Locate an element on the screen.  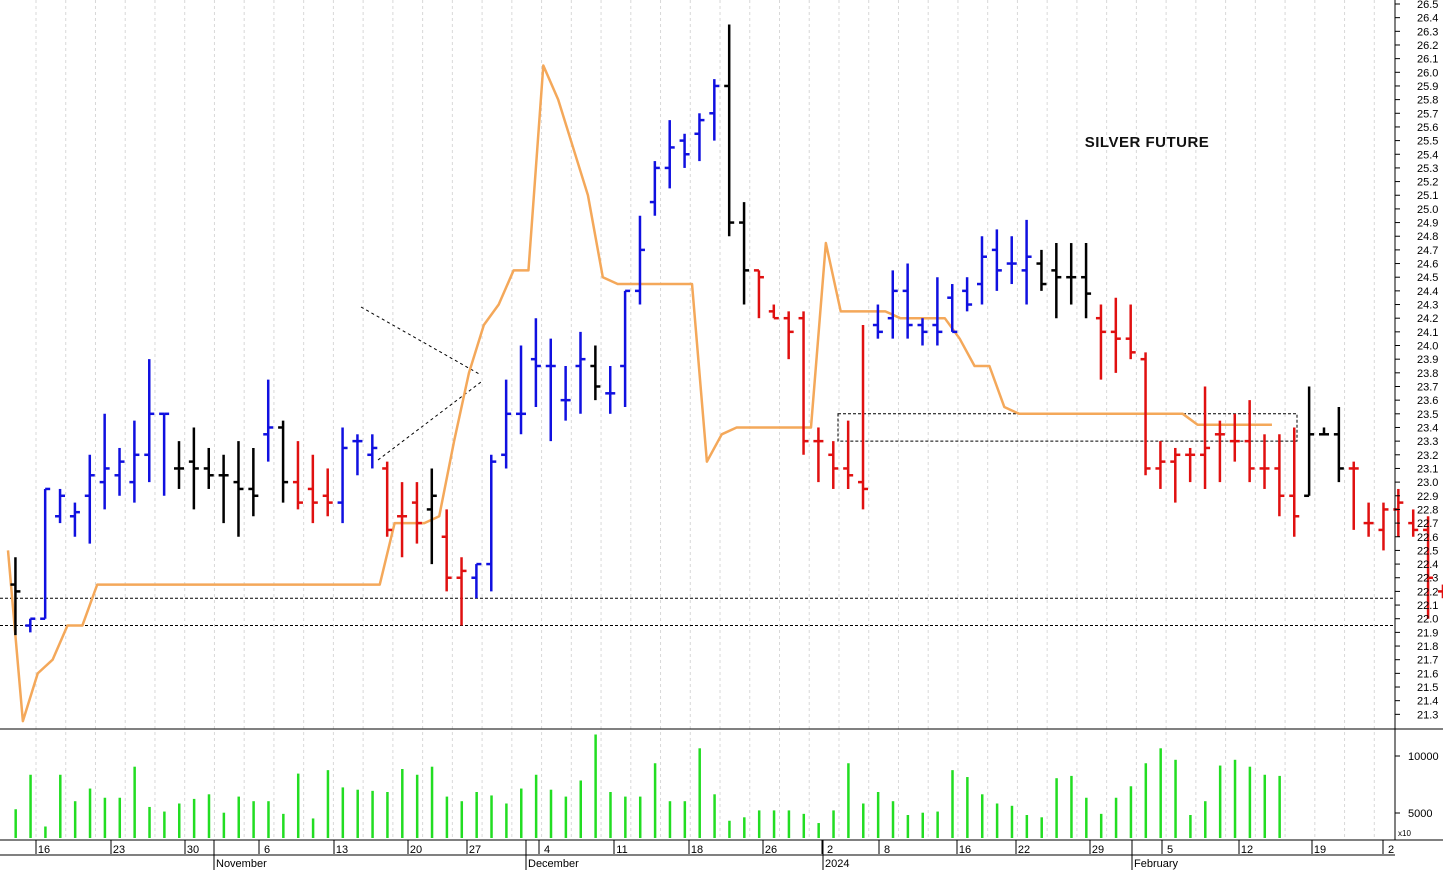
y-tick-label: 23.5 is located at coordinates (1427, 415).